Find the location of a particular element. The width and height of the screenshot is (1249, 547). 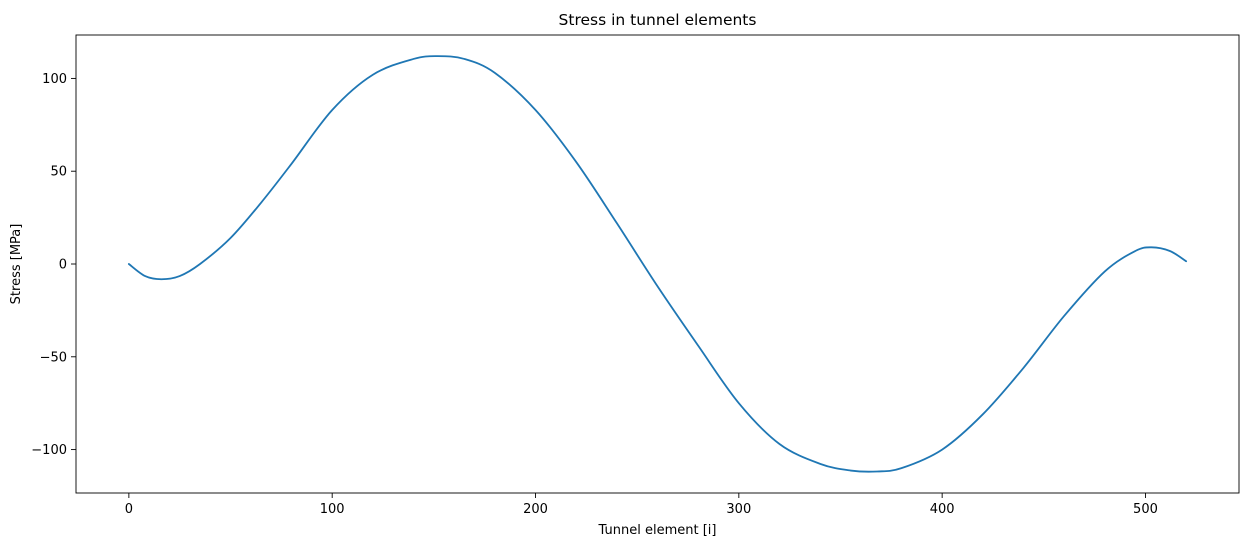

x-axis-ticks: 0 100 200 300 400 500 is located at coordinates (641, 505).